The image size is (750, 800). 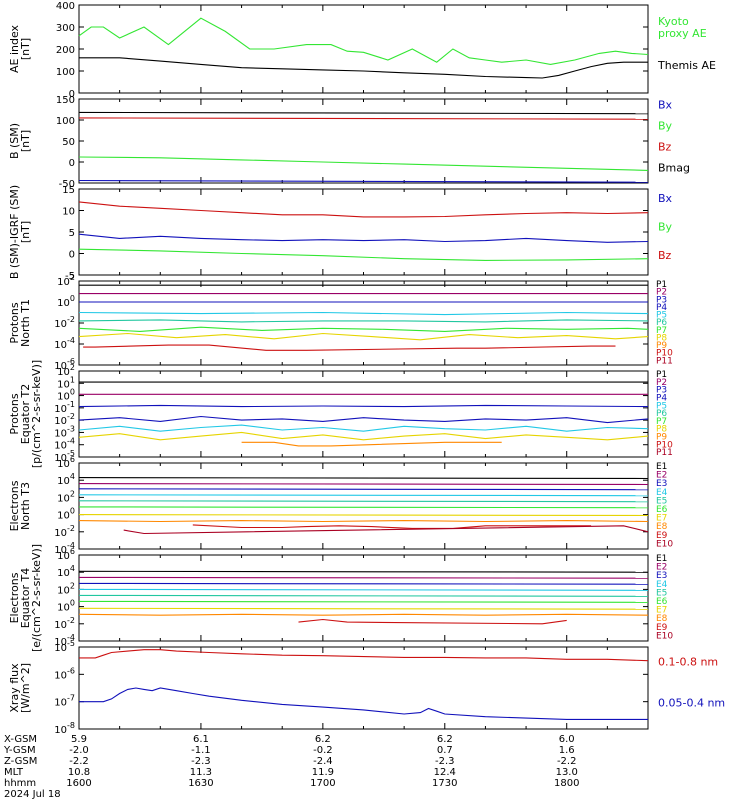 I want to click on x-row-value: 1600, so click(x=78, y=783).